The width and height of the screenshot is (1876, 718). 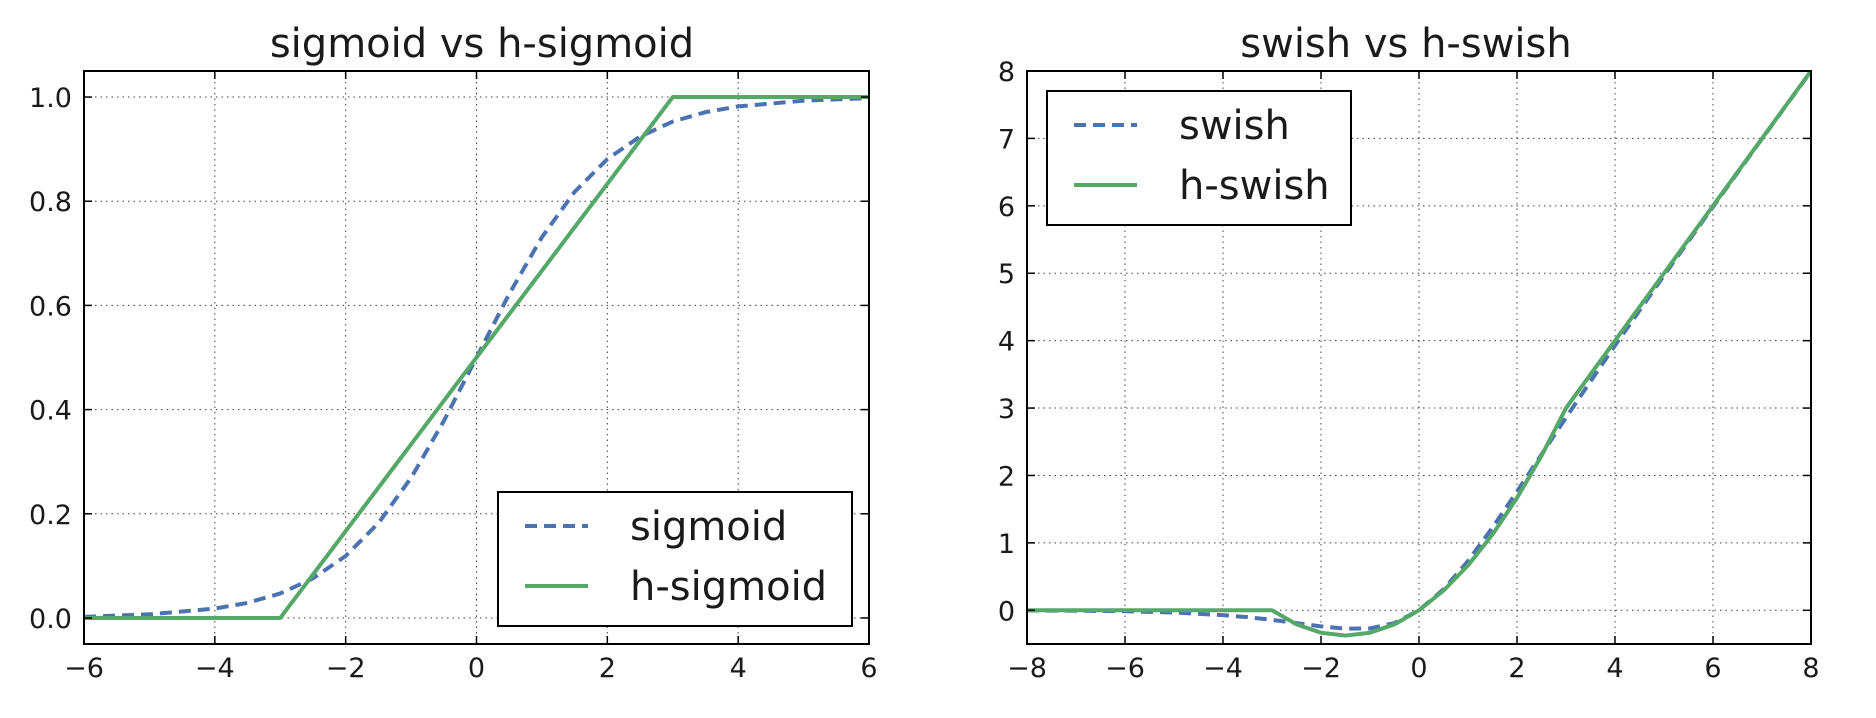 I want to click on y-tick-label: 5, so click(x=1006, y=274).